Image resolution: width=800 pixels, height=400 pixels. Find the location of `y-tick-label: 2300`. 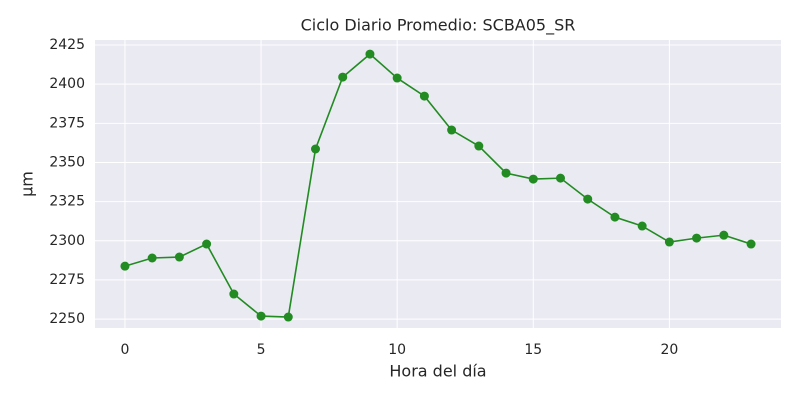

y-tick-label: 2300 is located at coordinates (67, 241).